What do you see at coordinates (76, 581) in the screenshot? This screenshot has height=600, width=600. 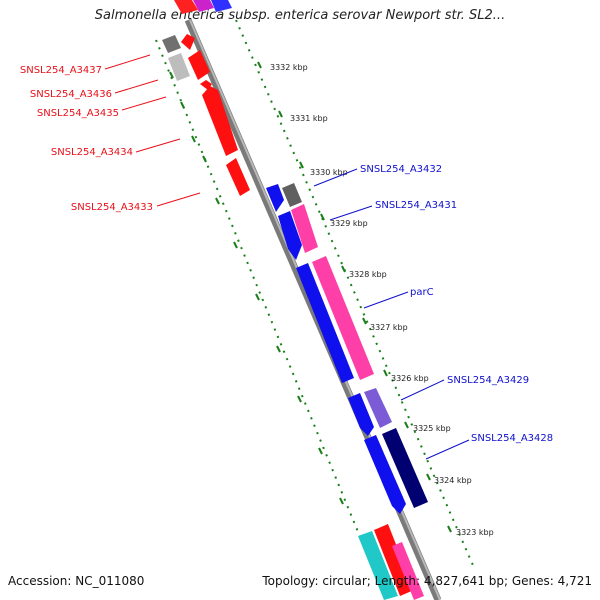 I see `accession-text: Accession: NC_011080` at bounding box center [76, 581].